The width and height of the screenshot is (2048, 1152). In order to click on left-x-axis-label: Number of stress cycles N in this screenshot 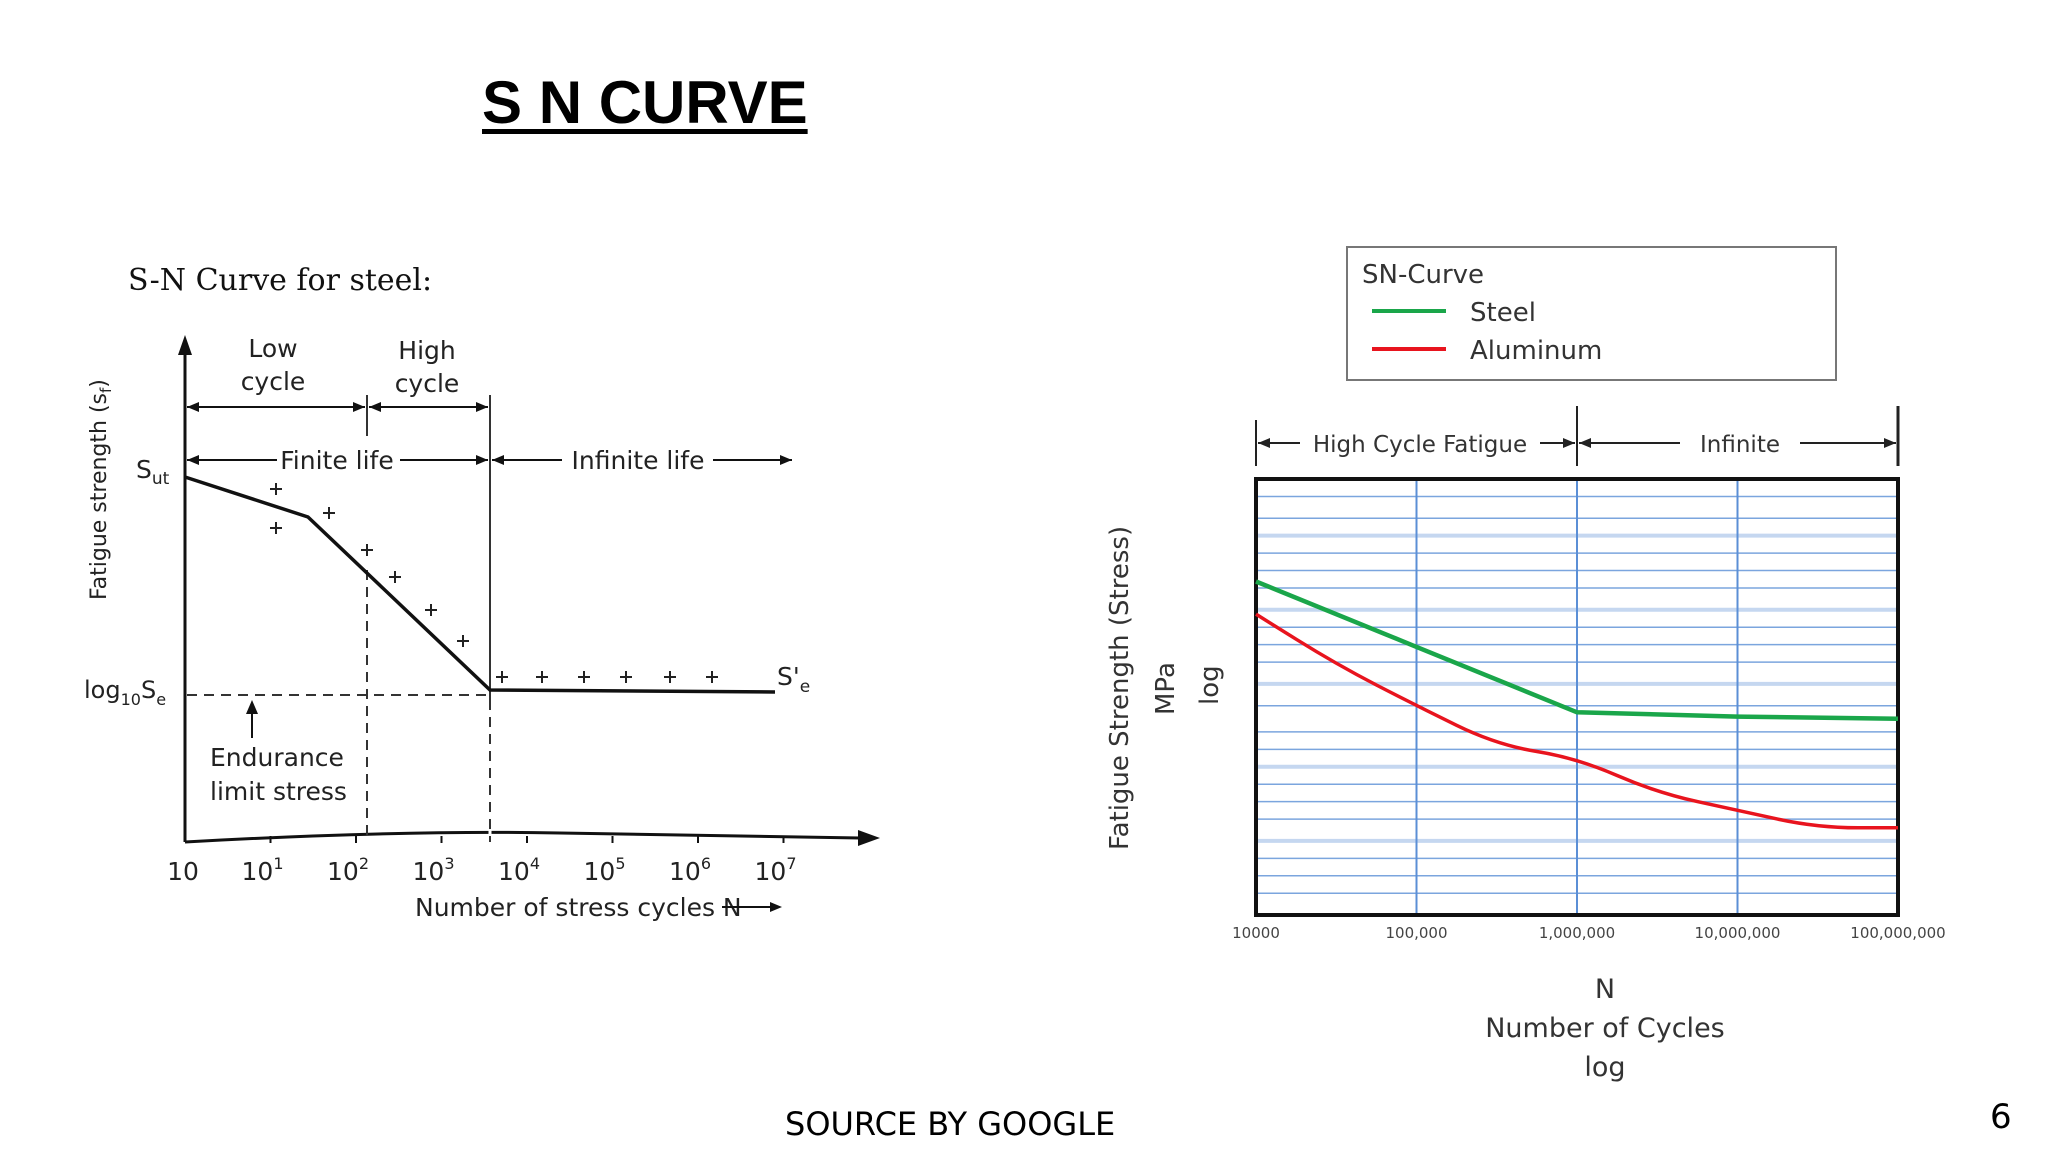, I will do `click(578, 907)`.